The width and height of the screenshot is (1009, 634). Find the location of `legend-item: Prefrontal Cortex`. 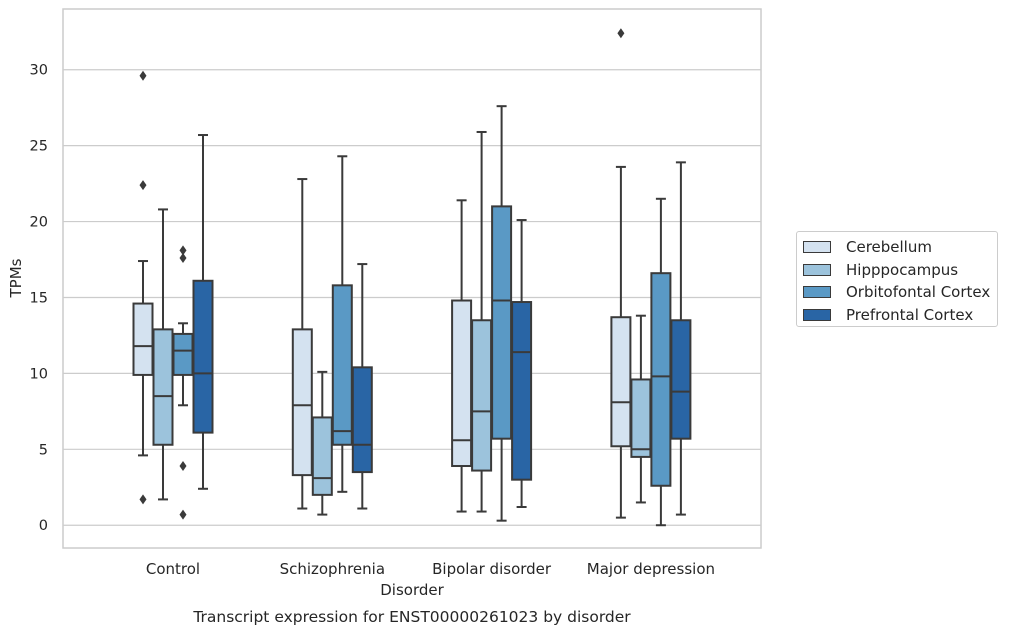

legend-item: Prefrontal Cortex is located at coordinates (900, 315).